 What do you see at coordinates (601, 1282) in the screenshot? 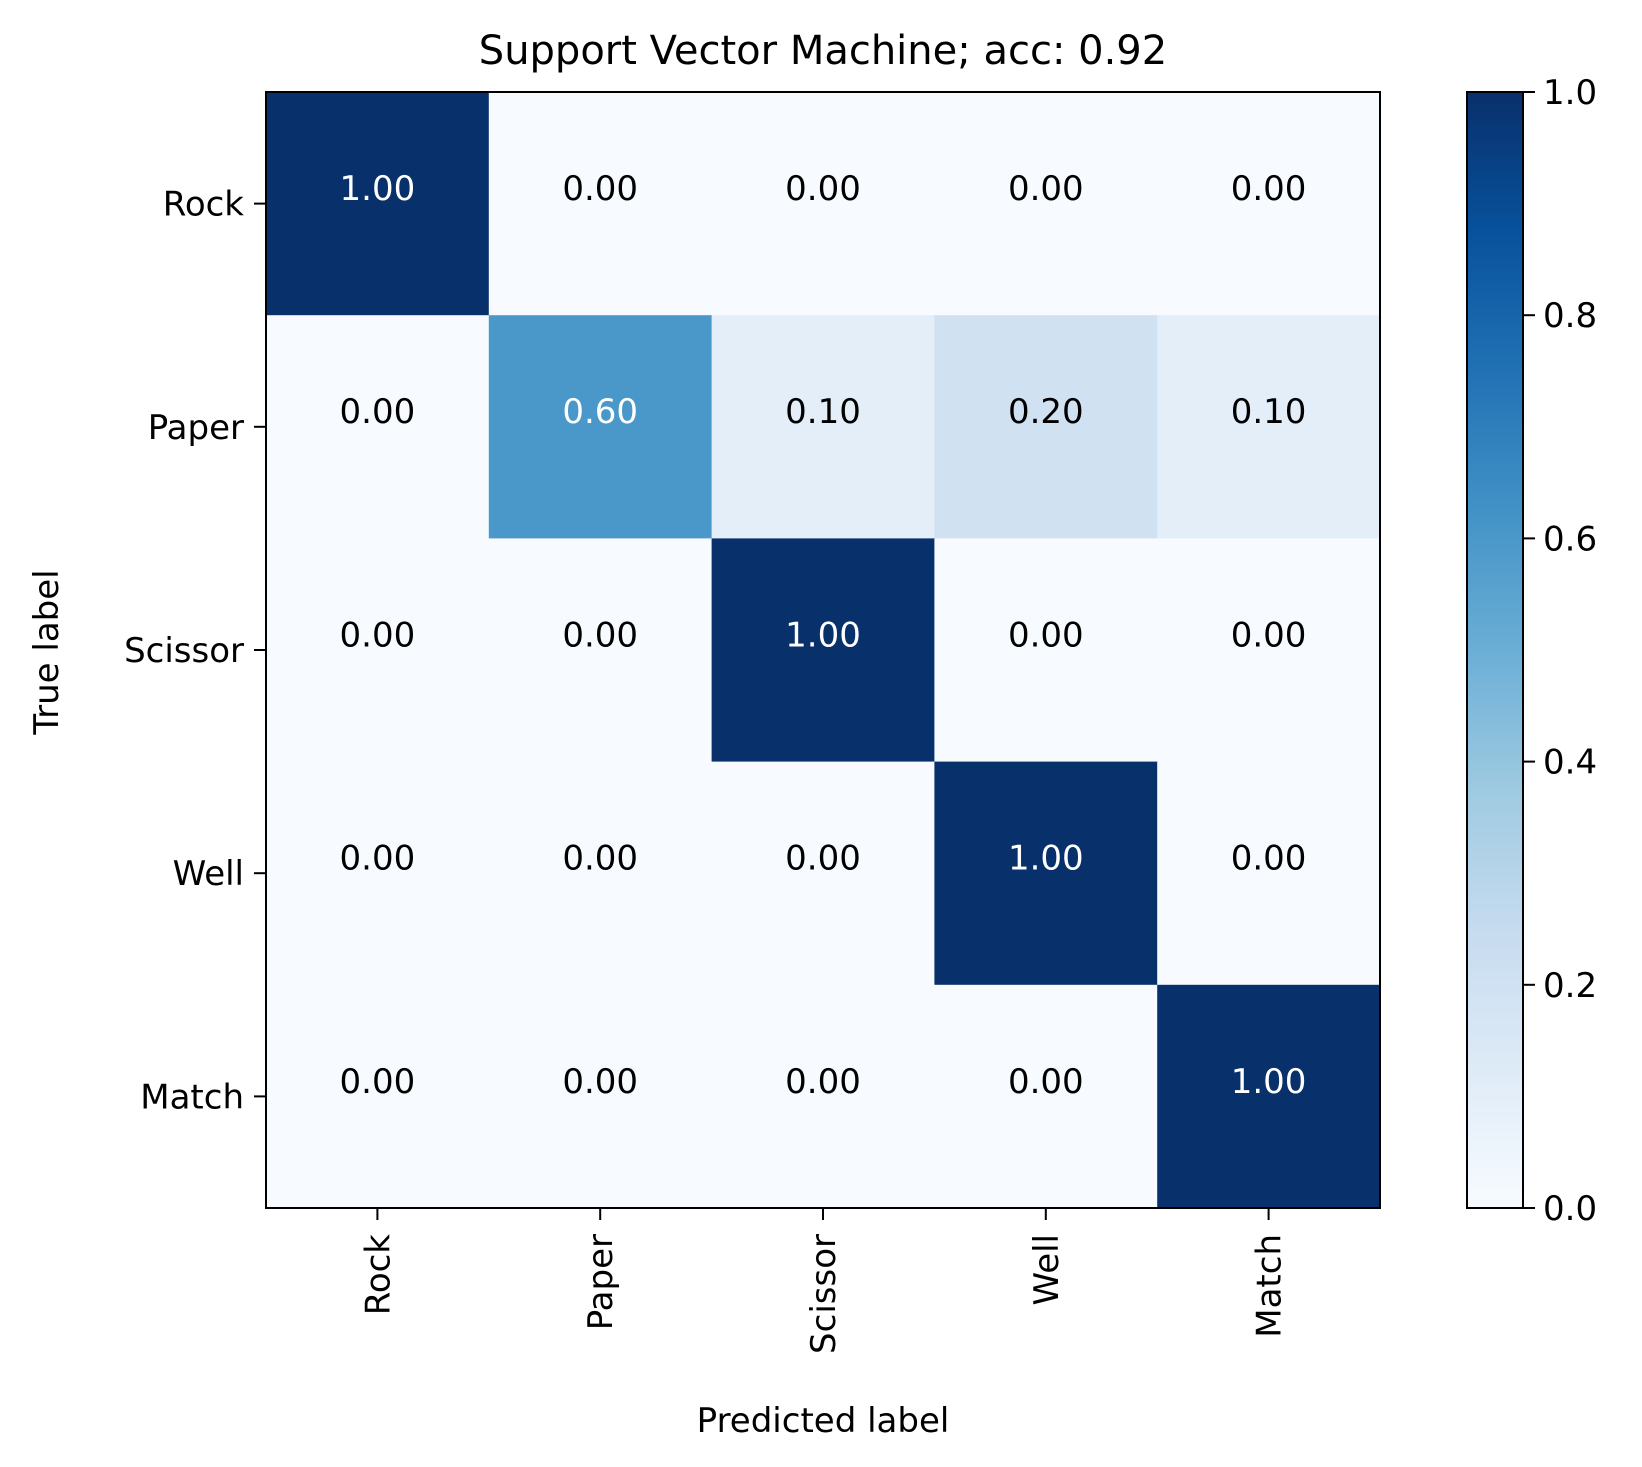
I see `x-tick-label: Paper` at bounding box center [601, 1282].